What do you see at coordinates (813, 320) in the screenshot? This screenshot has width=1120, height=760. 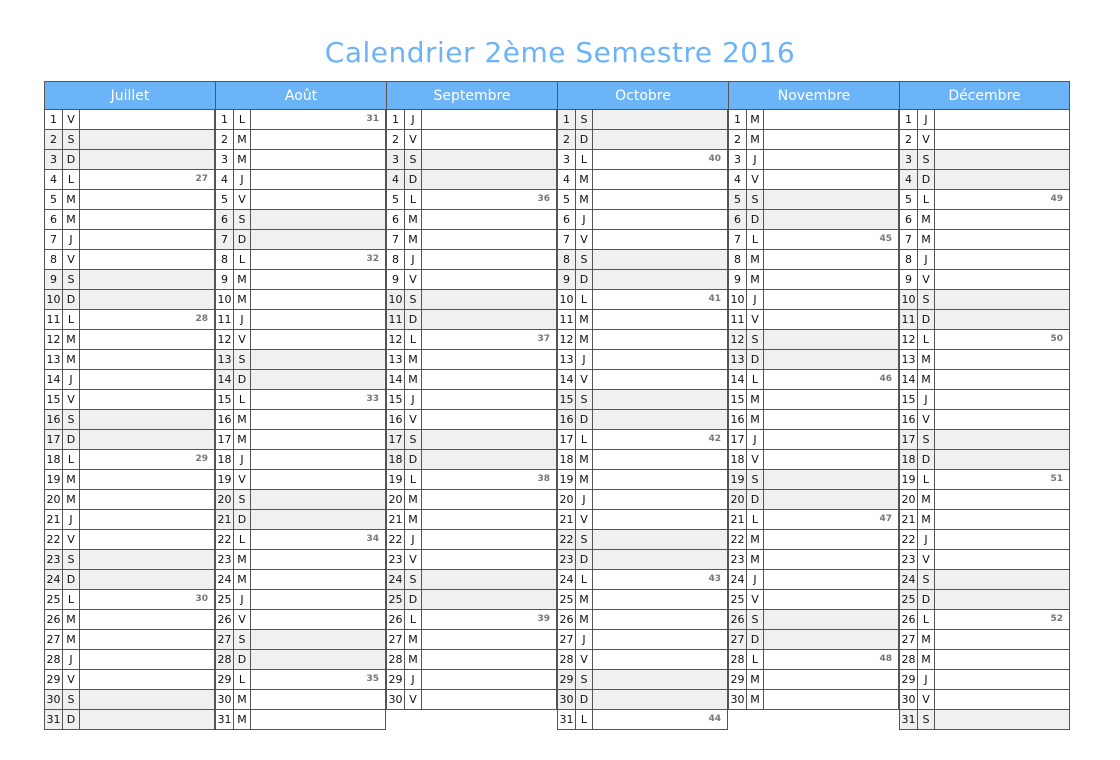 I see `day-row: 11 V` at bounding box center [813, 320].